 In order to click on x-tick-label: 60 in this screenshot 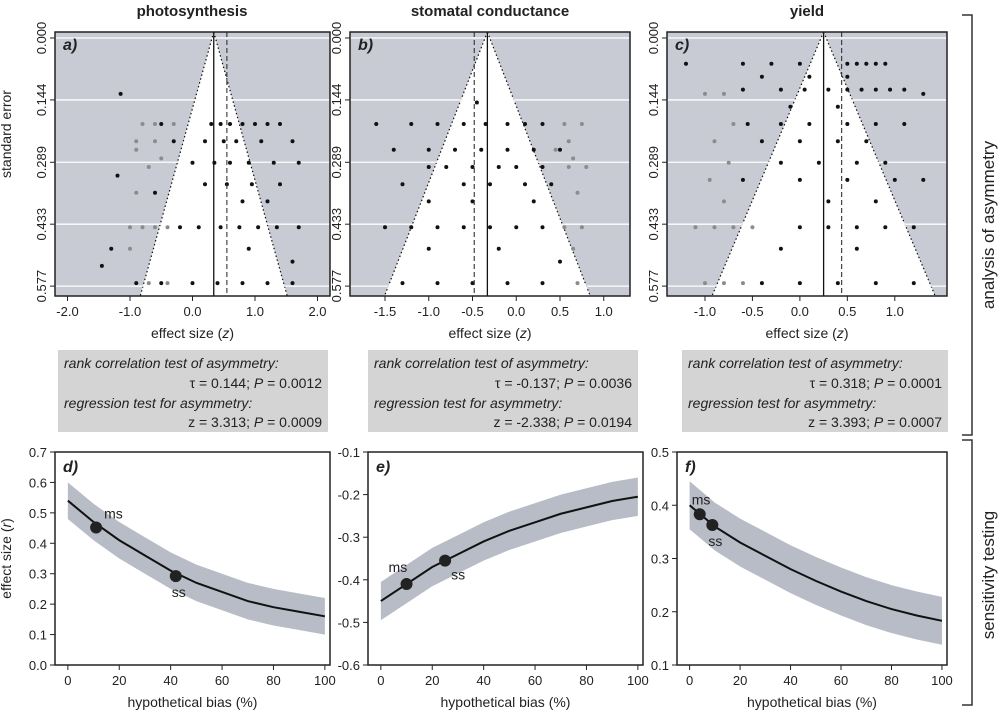, I will do `click(841, 680)`.